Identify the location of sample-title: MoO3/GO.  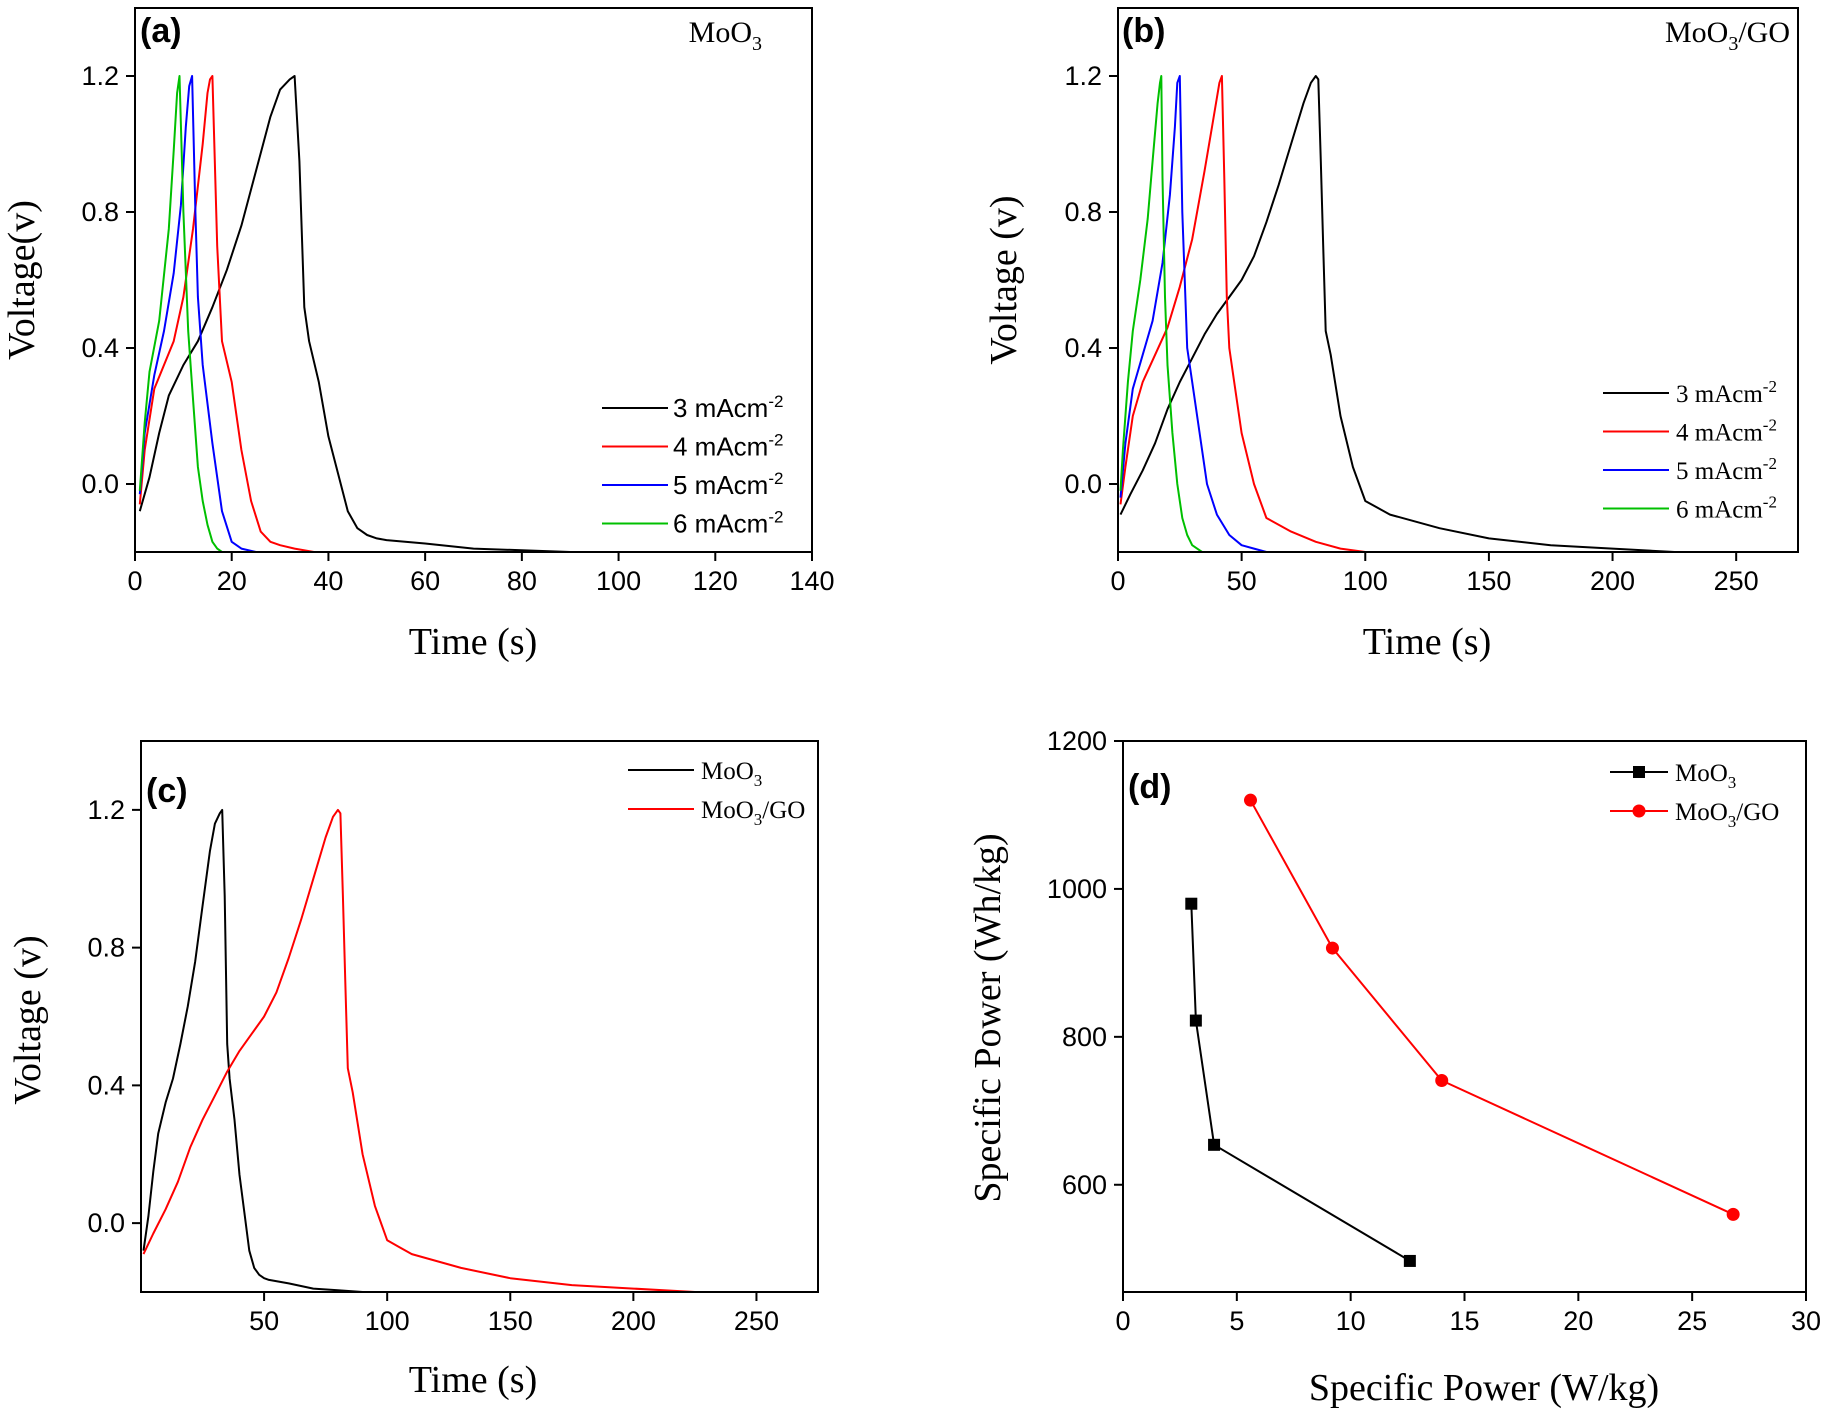
(1727, 35).